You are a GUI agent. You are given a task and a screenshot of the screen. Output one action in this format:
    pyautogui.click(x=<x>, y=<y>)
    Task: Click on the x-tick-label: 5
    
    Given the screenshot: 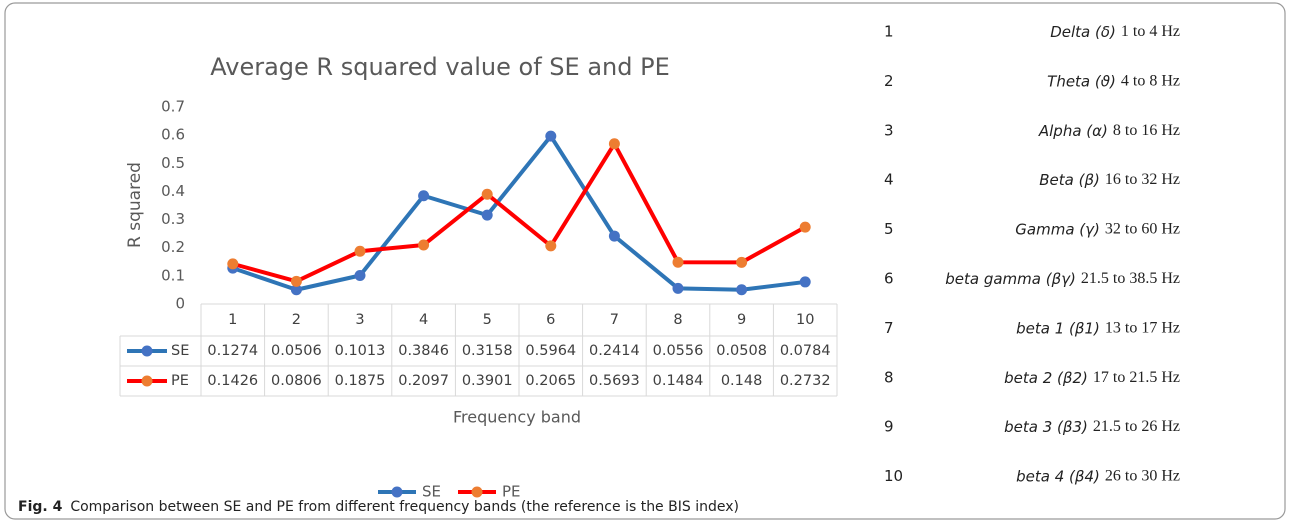 What is the action you would take?
    pyautogui.click(x=487, y=320)
    